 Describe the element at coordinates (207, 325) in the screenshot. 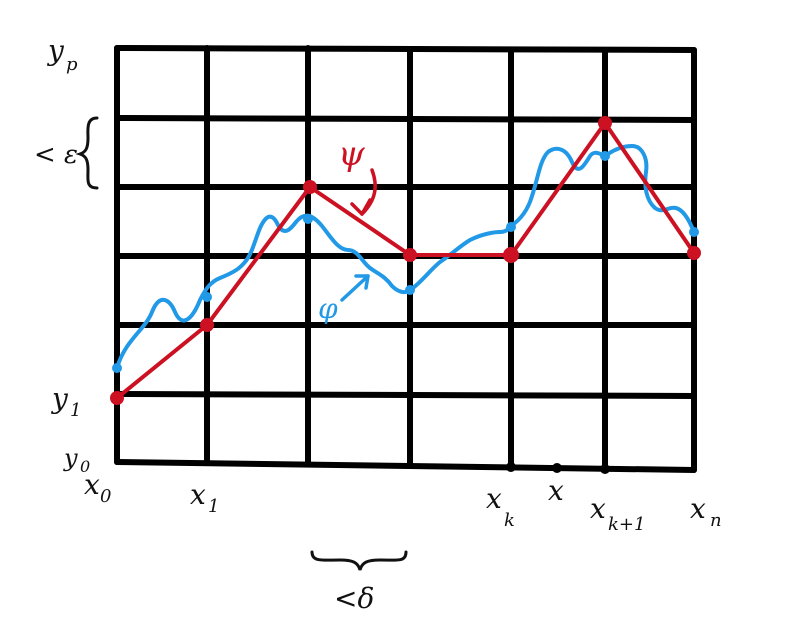

I see `psi-vertex-x1` at that location.